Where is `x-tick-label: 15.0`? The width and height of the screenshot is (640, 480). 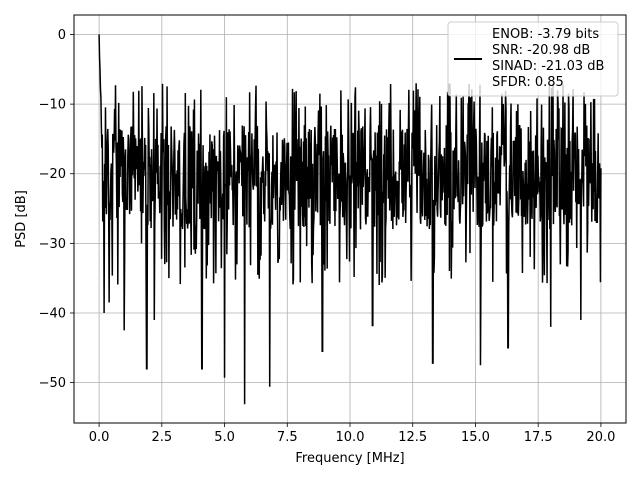 x-tick-label: 15.0 is located at coordinates (475, 437).